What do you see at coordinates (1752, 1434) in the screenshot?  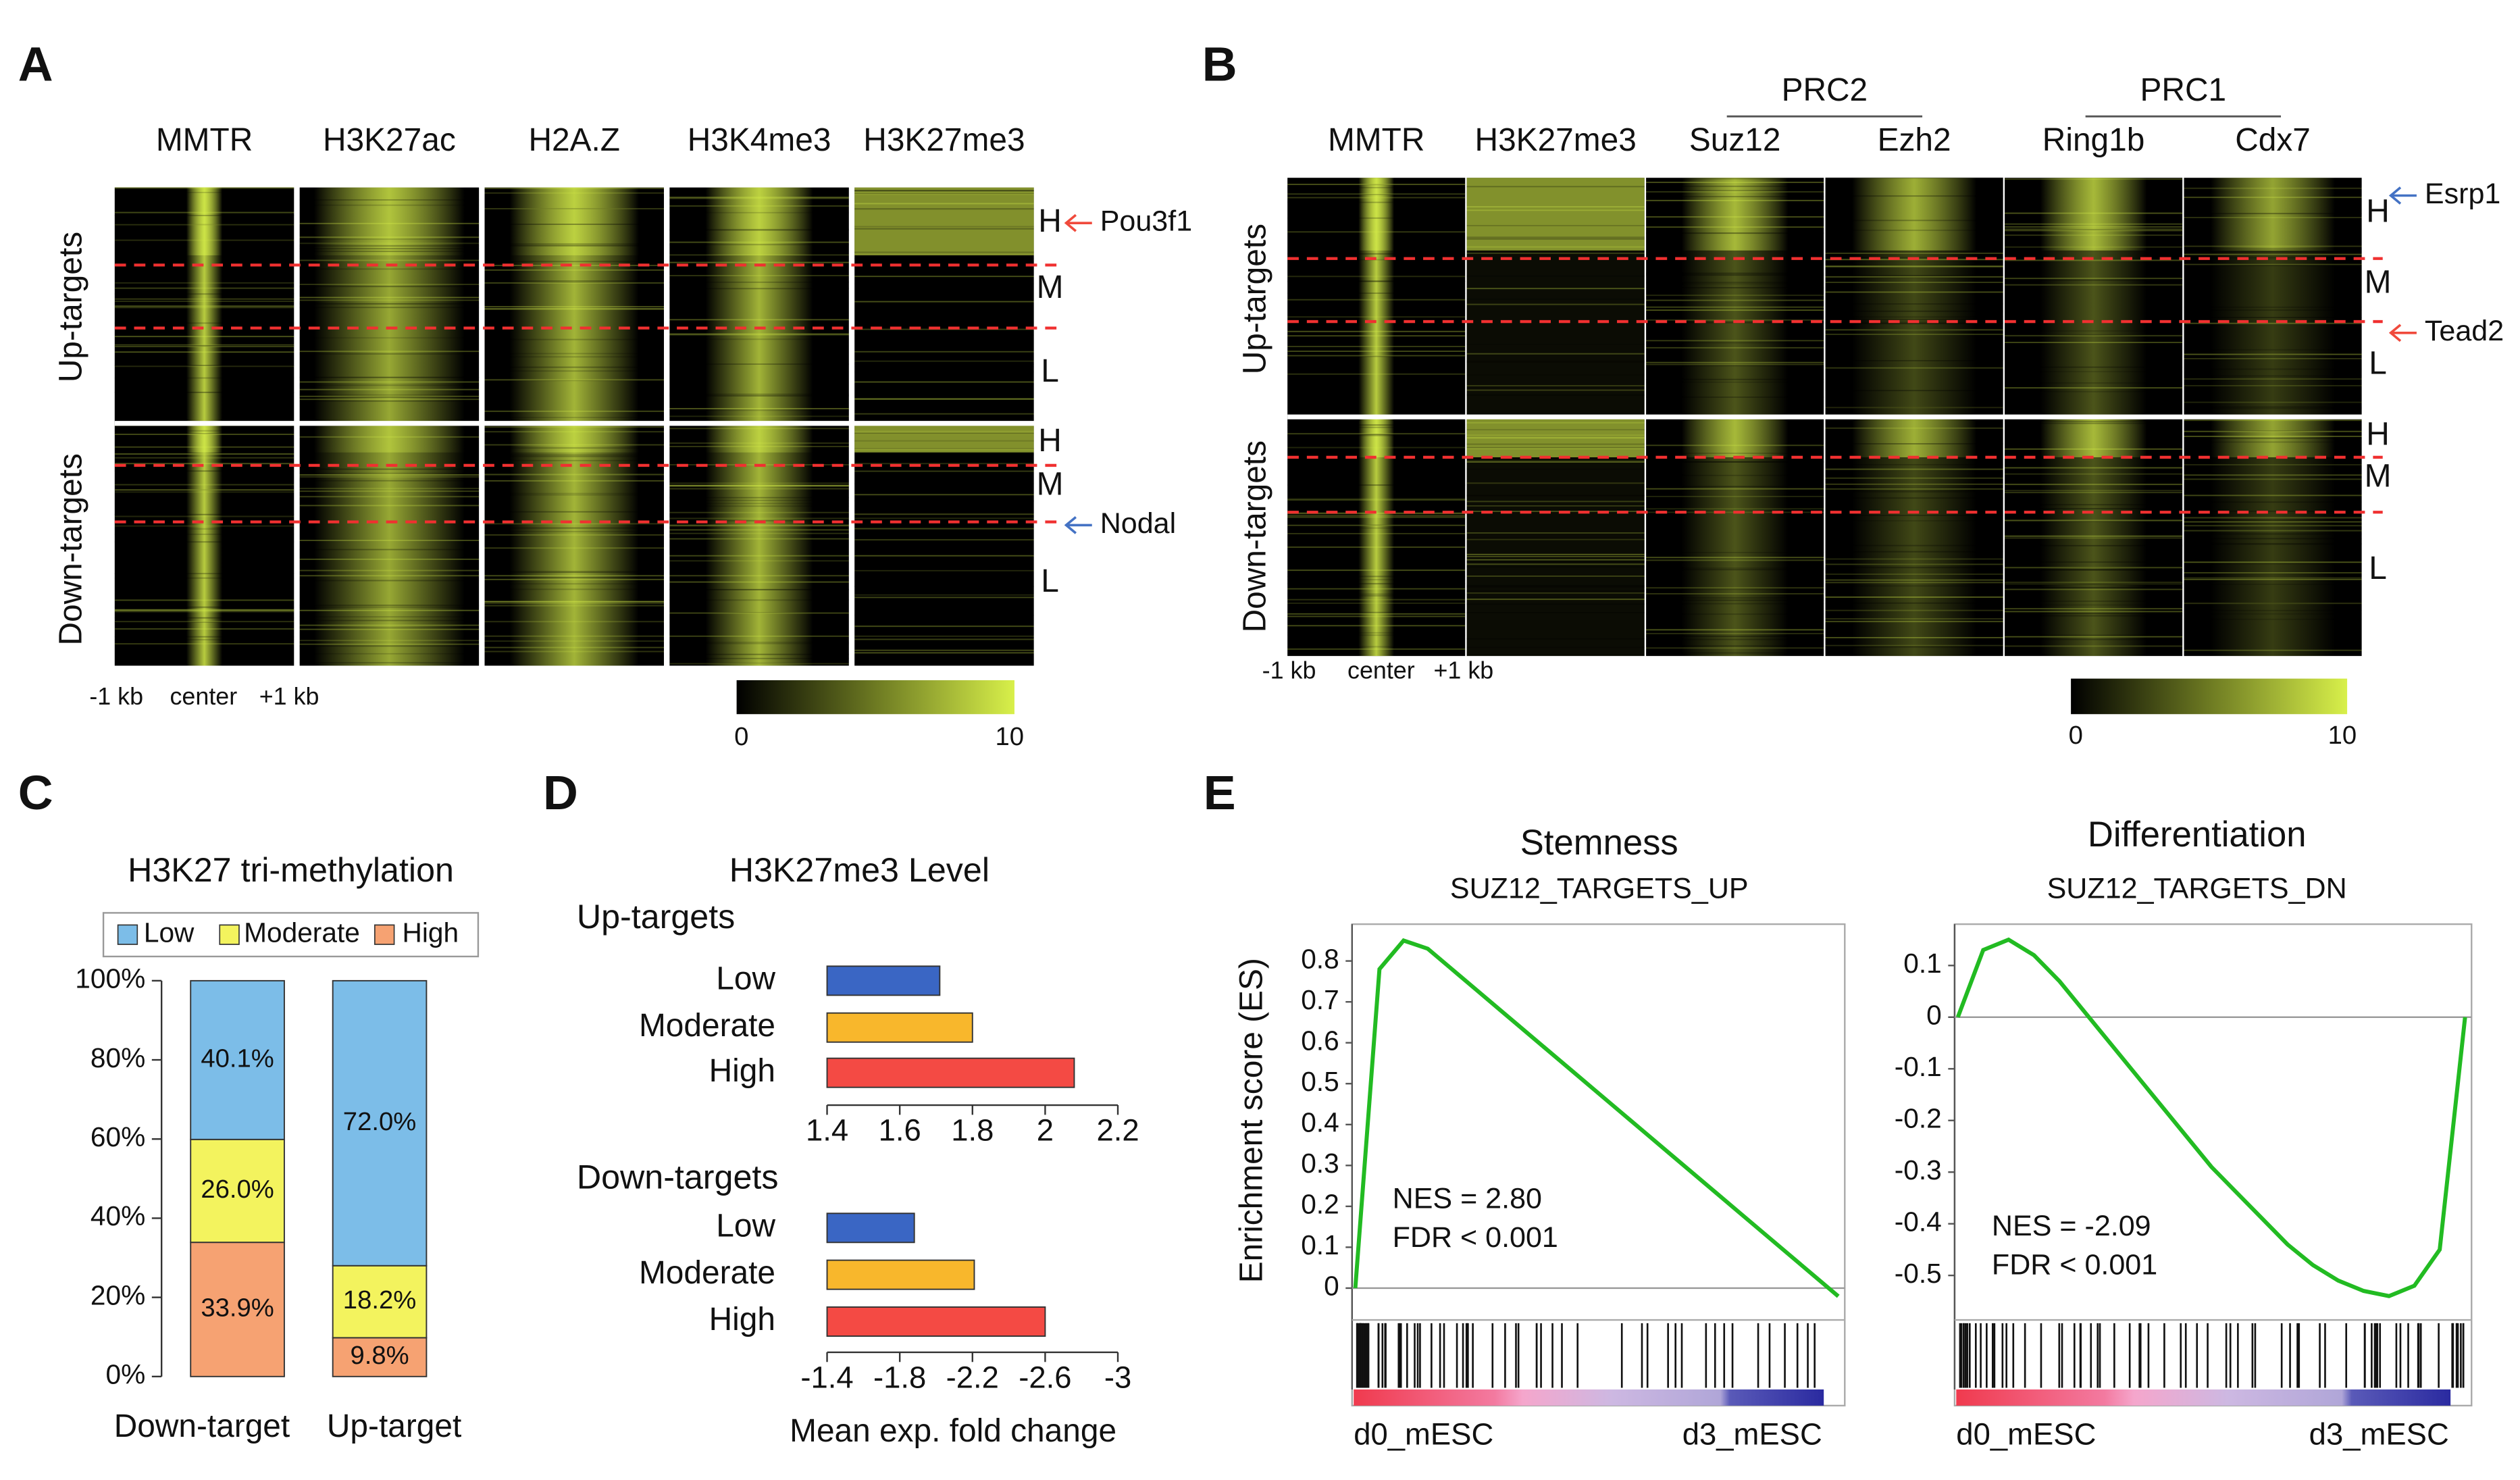 I see `rank-label: d3_mESC` at bounding box center [1752, 1434].